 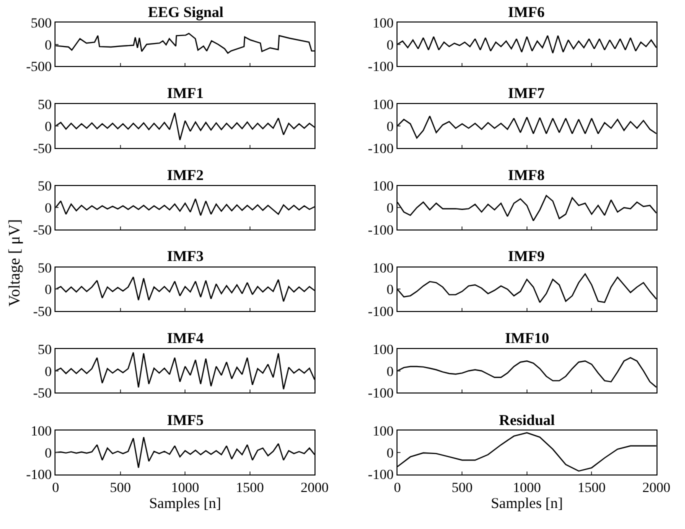 What do you see at coordinates (185, 257) in the screenshot?
I see `chart-title: IMF3` at bounding box center [185, 257].